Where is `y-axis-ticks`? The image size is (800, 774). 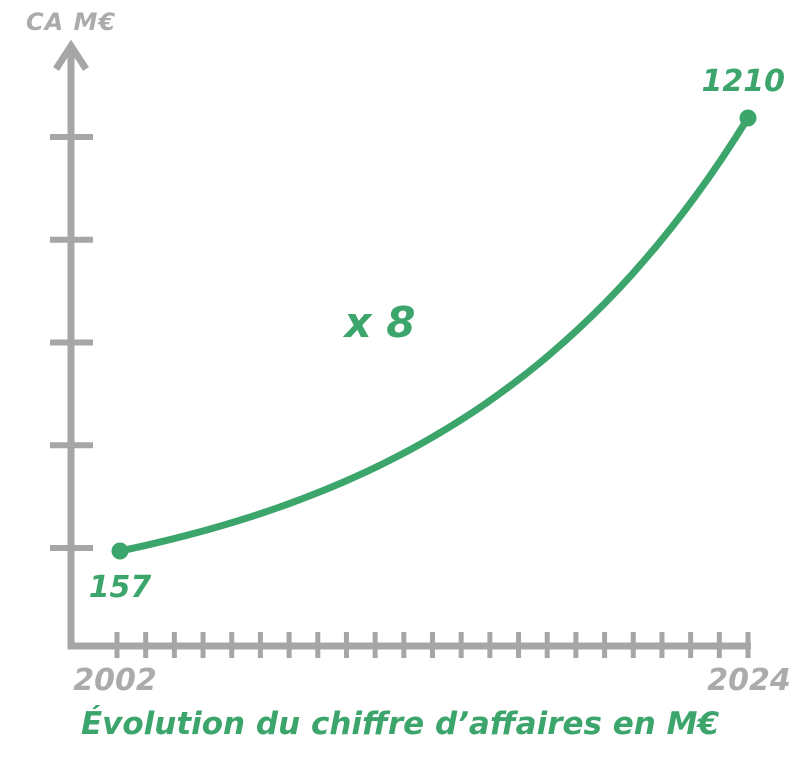 y-axis-ticks is located at coordinates (71, 342).